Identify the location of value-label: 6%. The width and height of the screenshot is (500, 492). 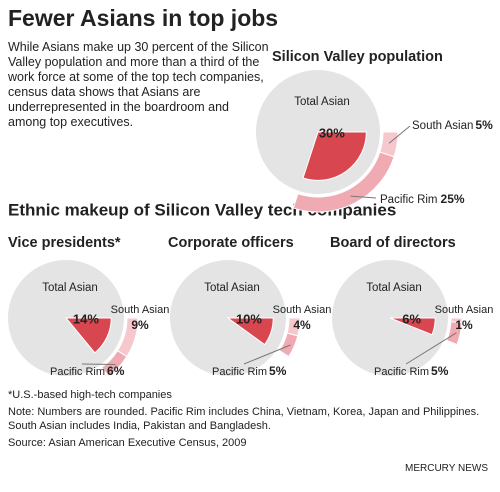
(116, 371).